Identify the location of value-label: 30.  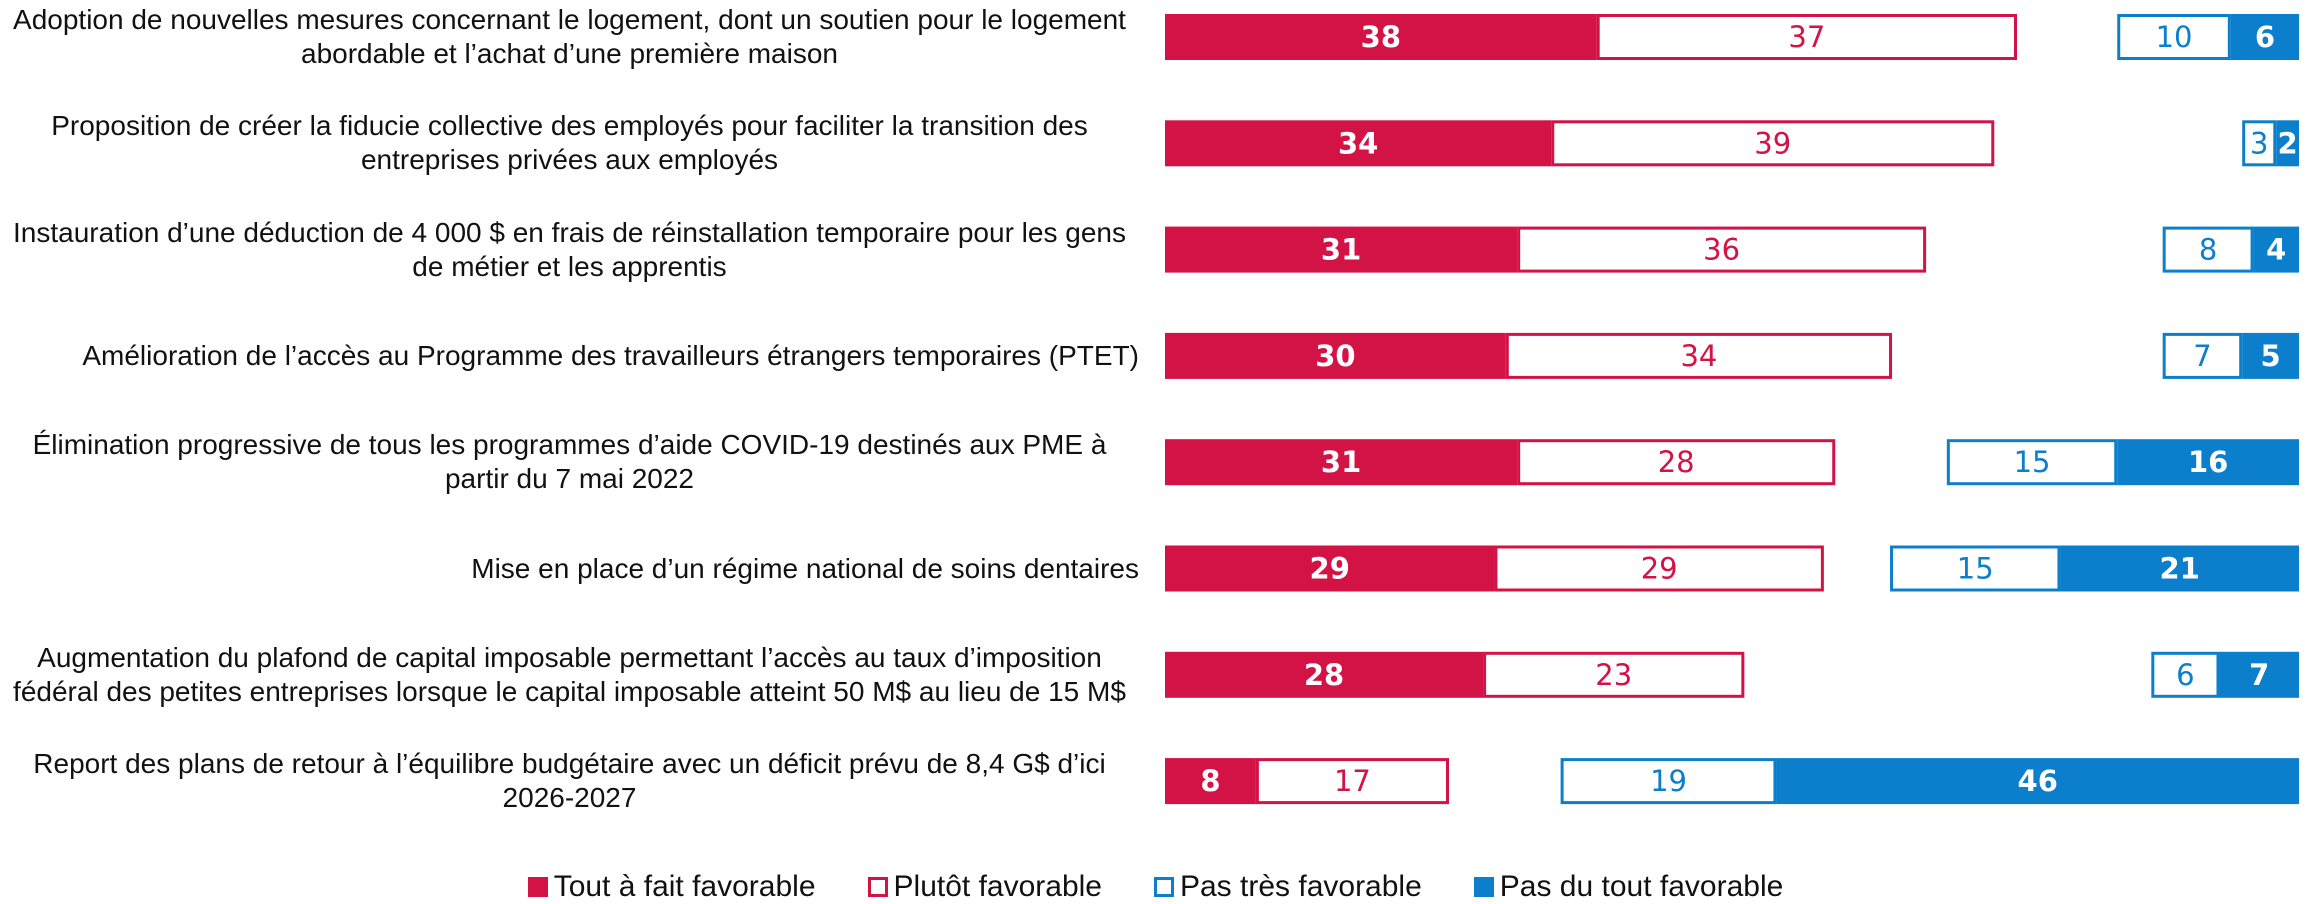
(1335, 356).